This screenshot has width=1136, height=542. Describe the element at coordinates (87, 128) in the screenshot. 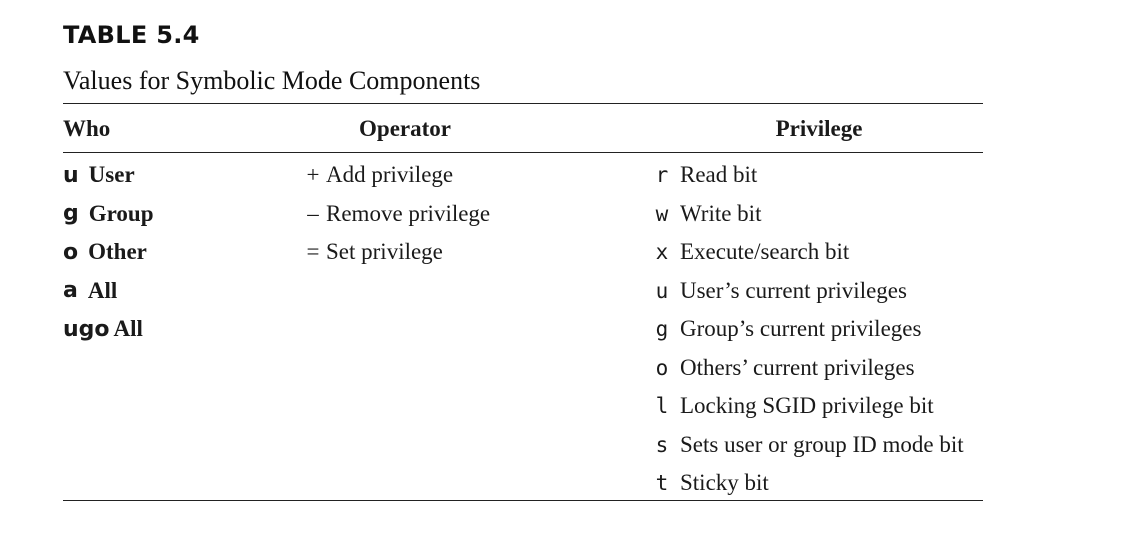

I see `header-who: Who` at that location.